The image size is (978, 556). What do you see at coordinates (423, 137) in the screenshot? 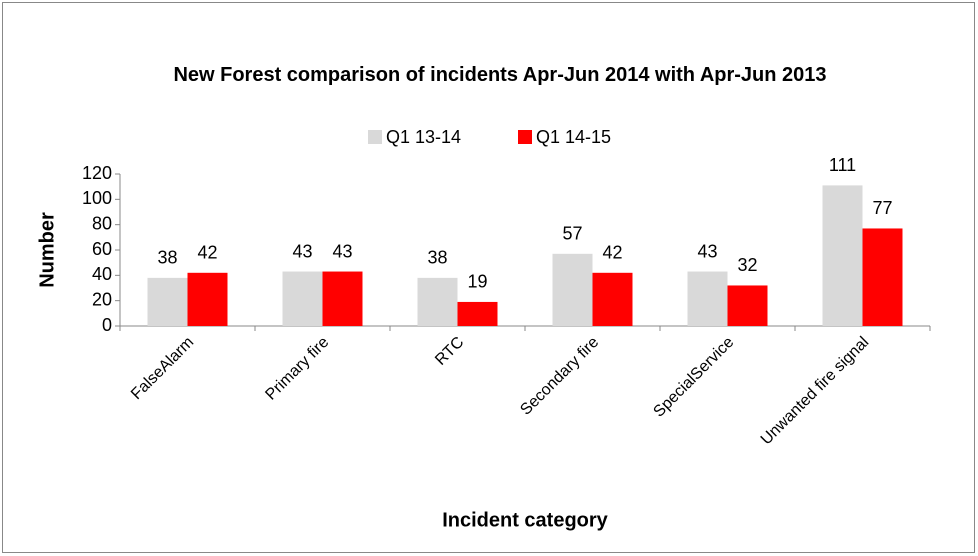
I see `legend-label: Q1 13-14` at bounding box center [423, 137].